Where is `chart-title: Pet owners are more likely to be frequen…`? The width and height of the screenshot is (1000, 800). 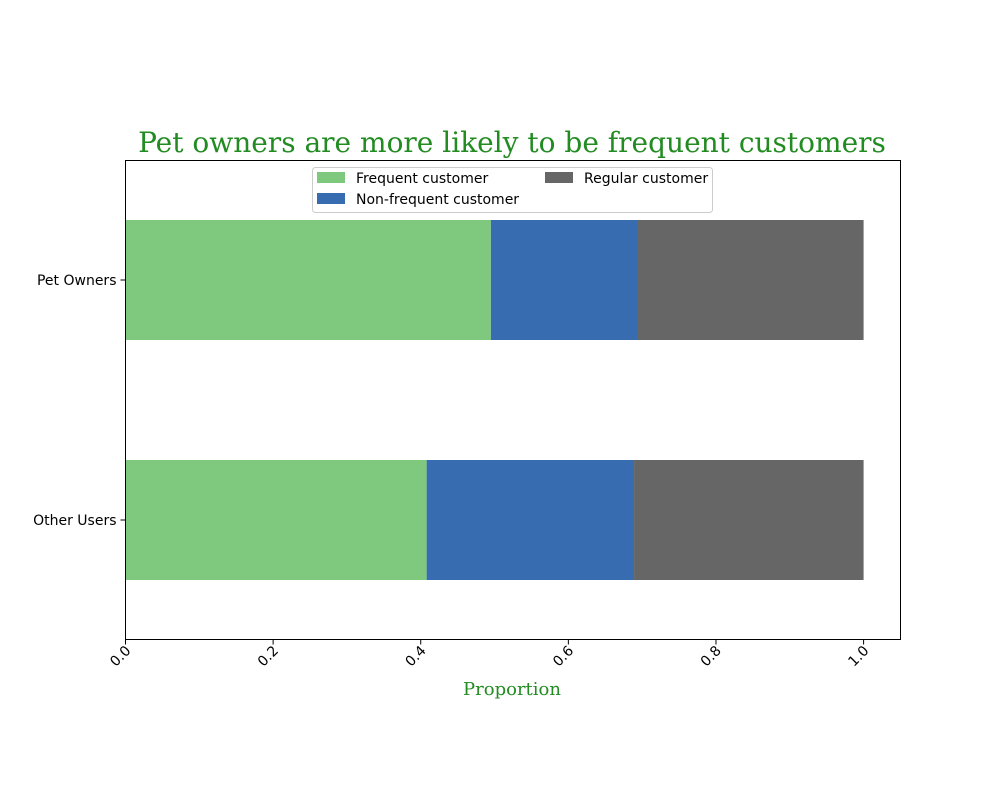 chart-title: Pet owners are more likely to be frequen… is located at coordinates (512, 142).